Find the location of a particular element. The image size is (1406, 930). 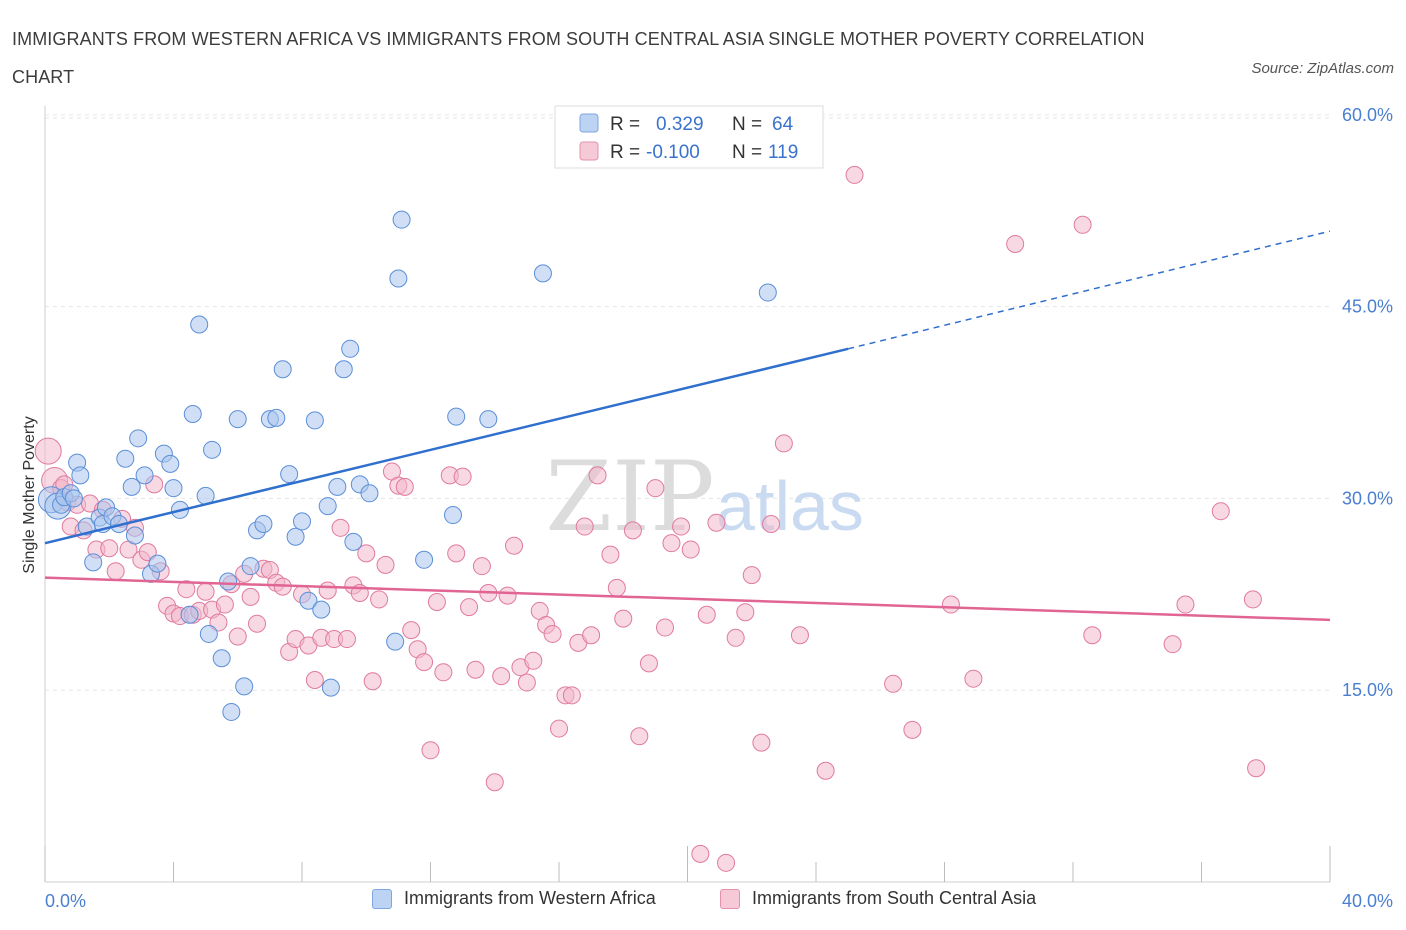

y-tick-label: 30.0% is located at coordinates (1367, 498).